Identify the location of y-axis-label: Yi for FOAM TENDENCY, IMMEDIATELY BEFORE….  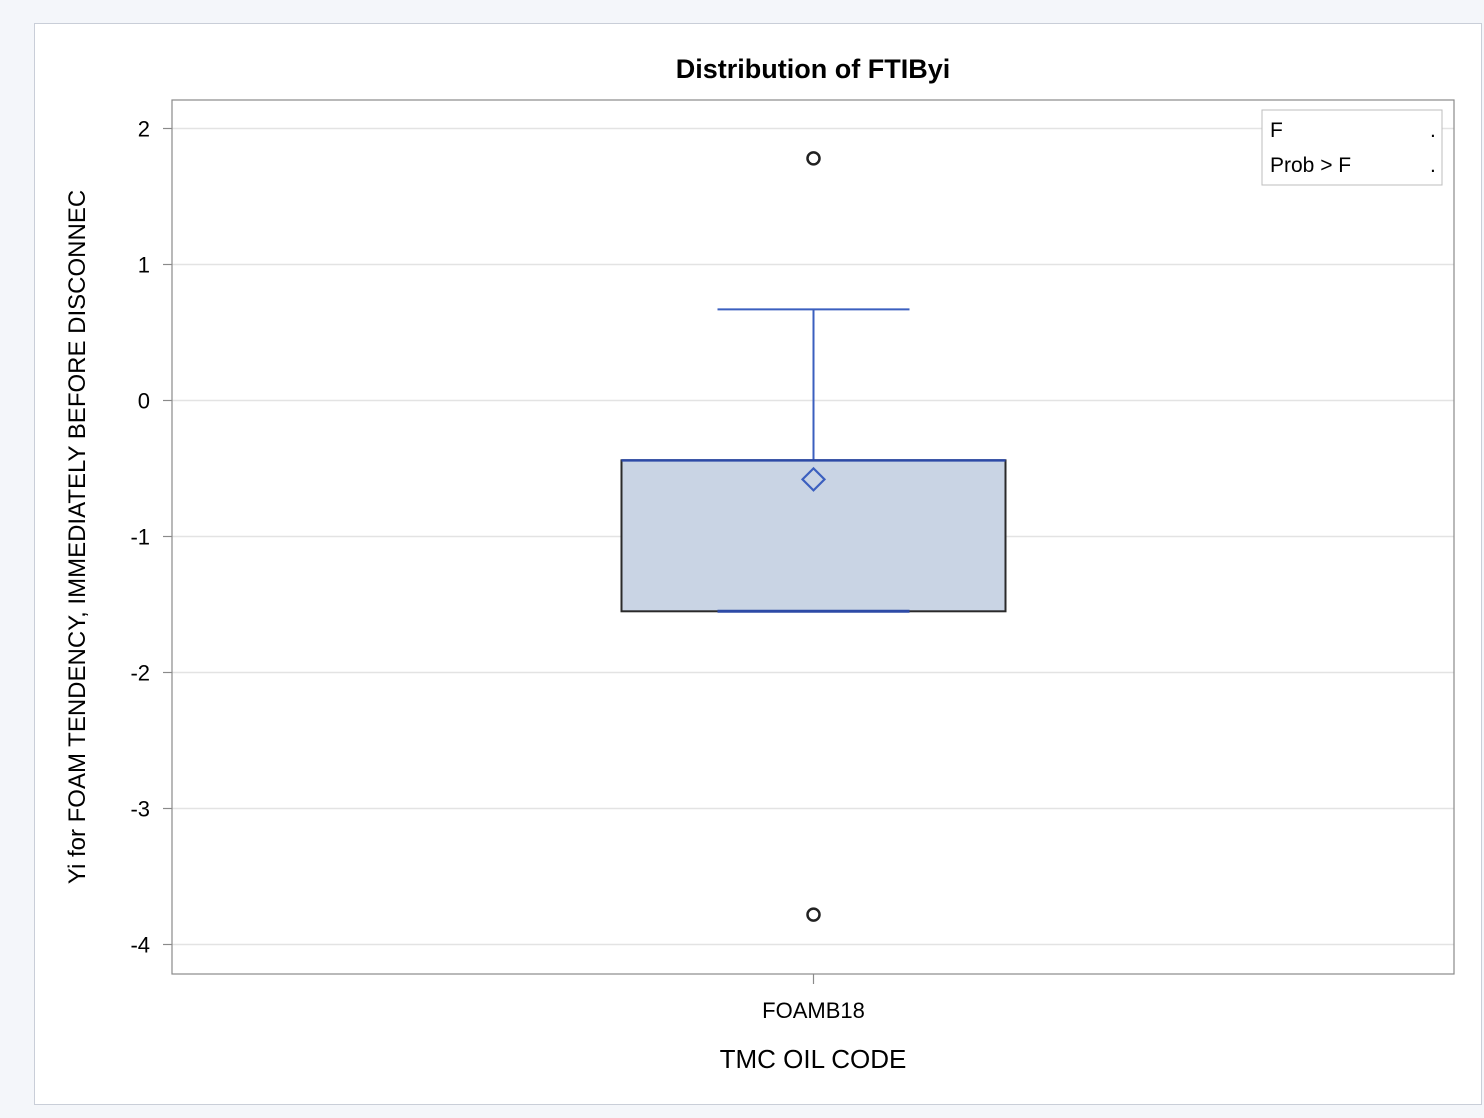
(77, 537).